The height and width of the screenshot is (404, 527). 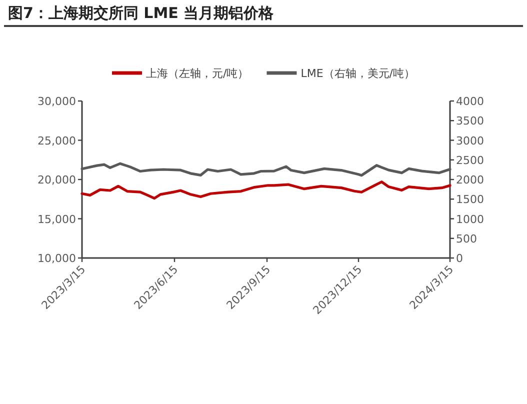 What do you see at coordinates (57, 180) in the screenshot?
I see `y-tick-label: 20,000` at bounding box center [57, 180].